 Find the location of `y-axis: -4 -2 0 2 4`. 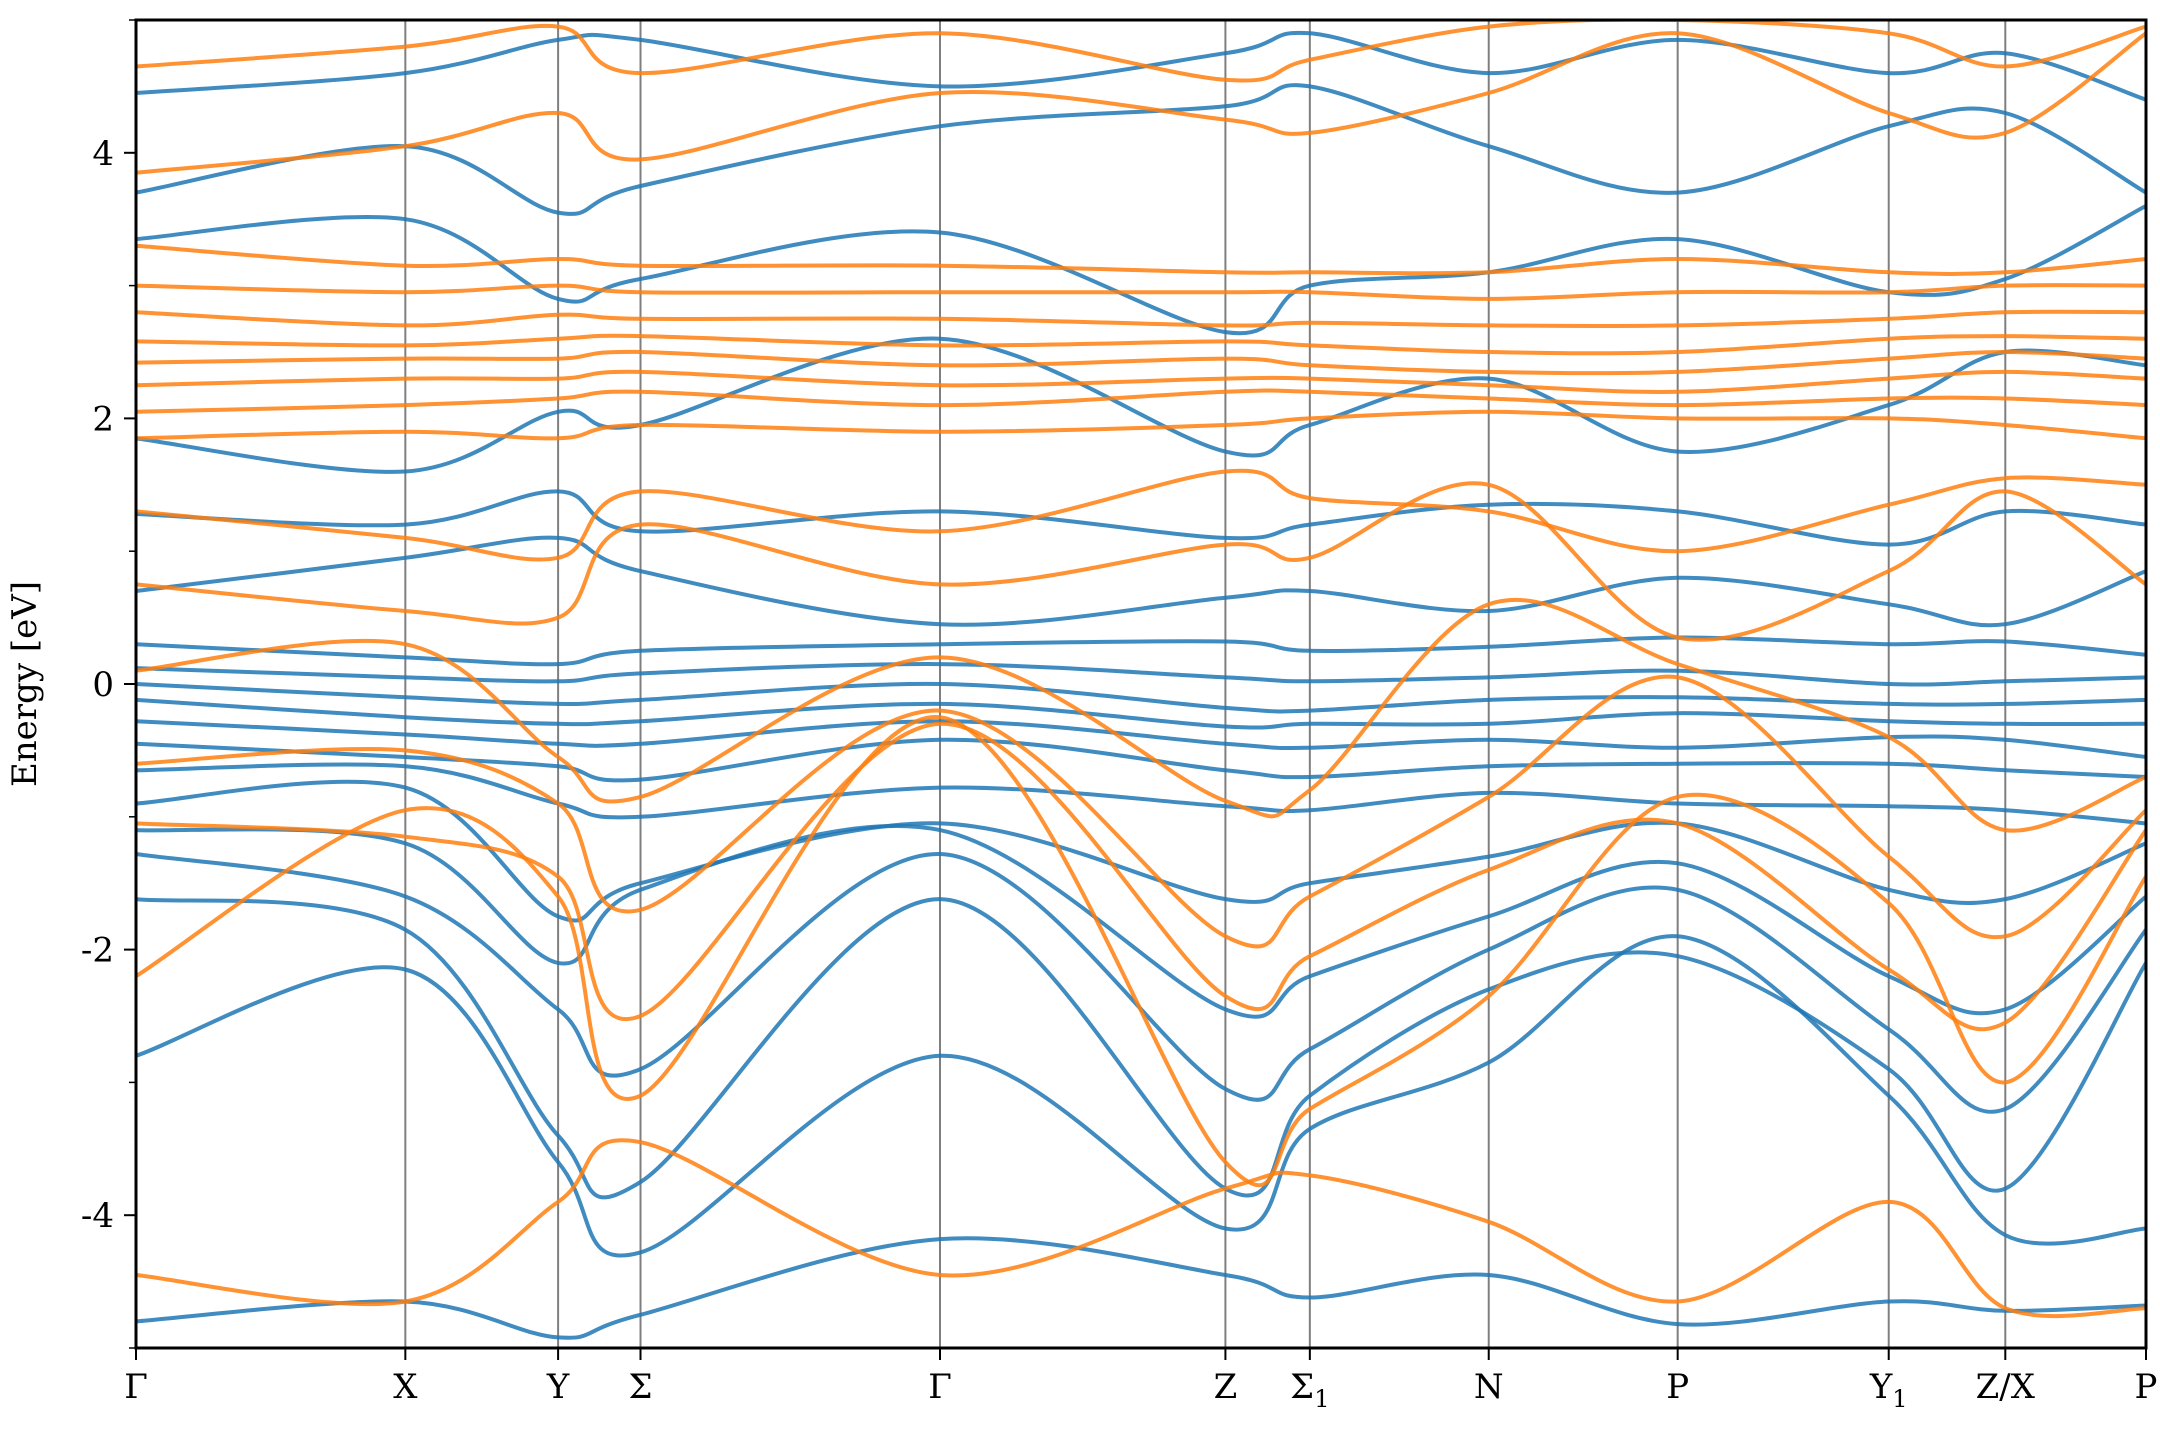

y-axis: -4 -2 0 2 4 is located at coordinates (108, 684).